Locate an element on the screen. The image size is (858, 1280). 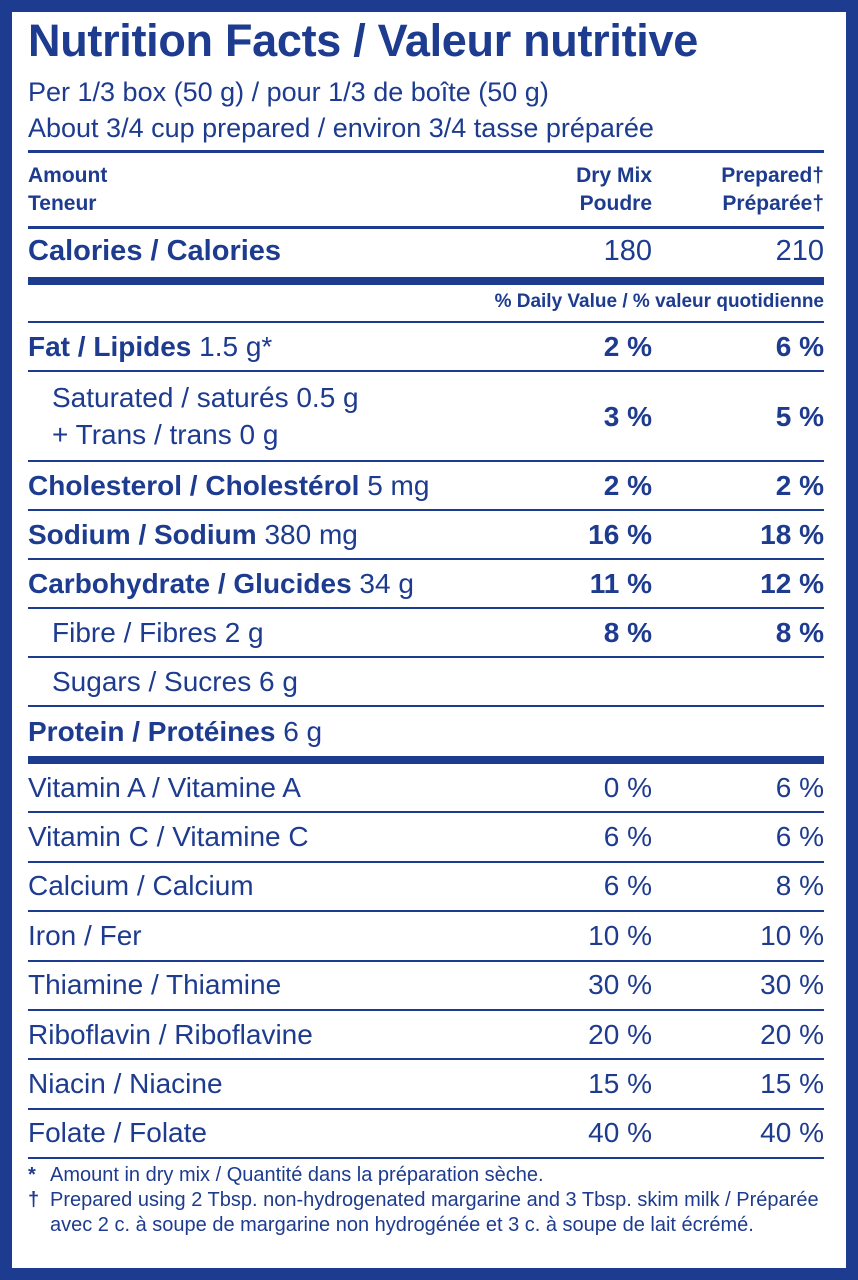
nutrient-row: Cholesterol / Cholestérol 5 mg 2 % 2 % is located at coordinates (426, 486).